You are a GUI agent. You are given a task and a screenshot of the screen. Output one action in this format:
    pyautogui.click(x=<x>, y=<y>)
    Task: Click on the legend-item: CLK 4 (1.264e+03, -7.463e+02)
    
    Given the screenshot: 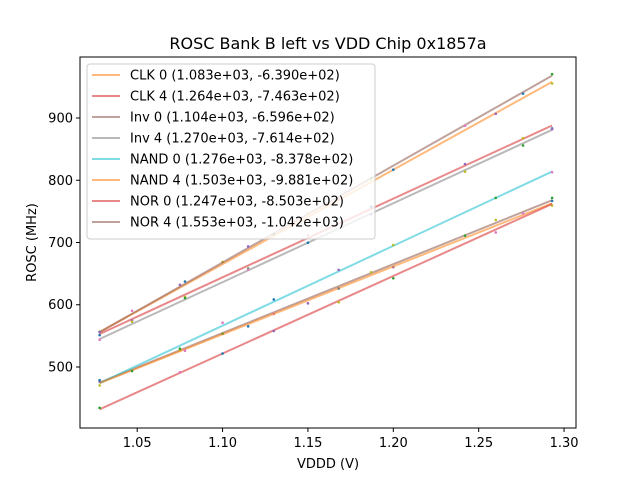 What is the action you would take?
    pyautogui.click(x=216, y=97)
    